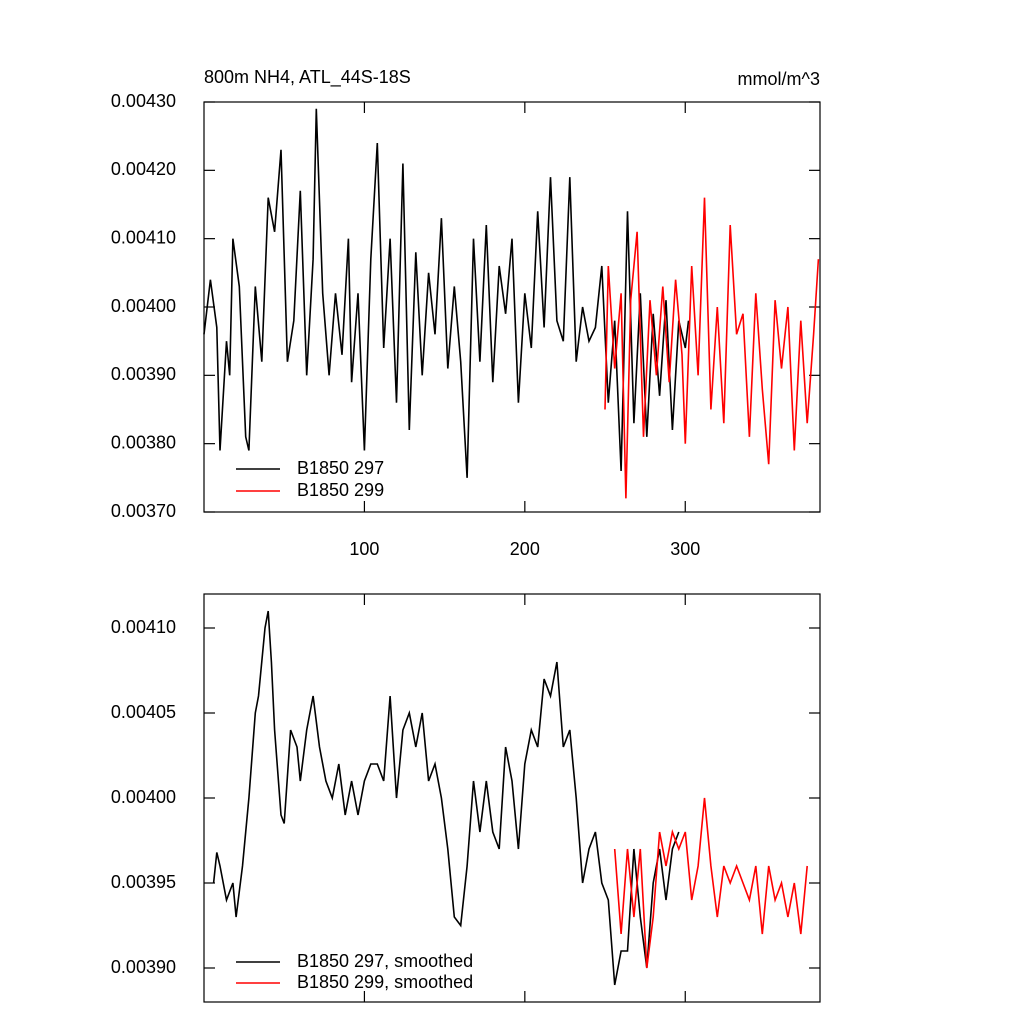 The height and width of the screenshot is (1024, 1024). What do you see at coordinates (143, 511) in the screenshot?
I see `y-tick-label: 0.00370` at bounding box center [143, 511].